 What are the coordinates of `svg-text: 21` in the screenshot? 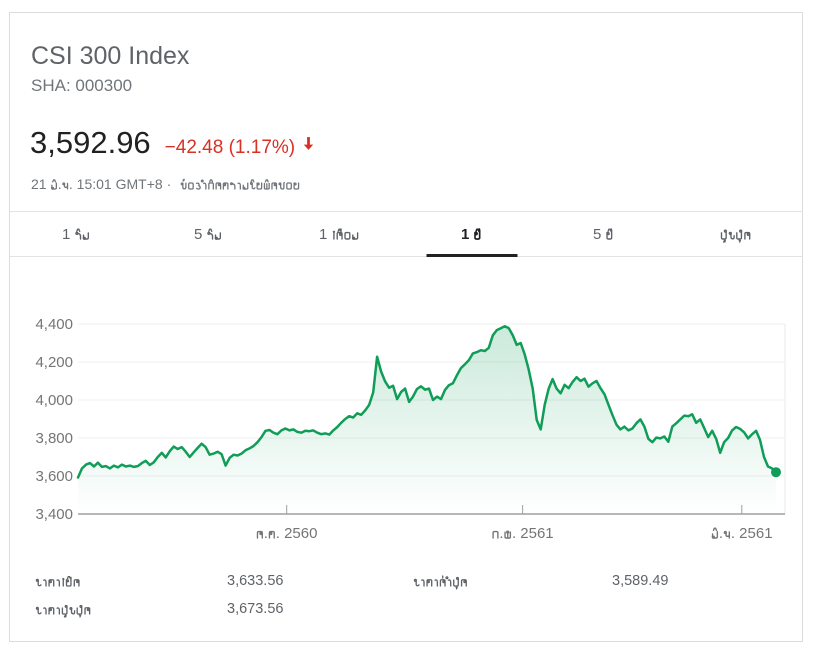 It's located at (39, 184).